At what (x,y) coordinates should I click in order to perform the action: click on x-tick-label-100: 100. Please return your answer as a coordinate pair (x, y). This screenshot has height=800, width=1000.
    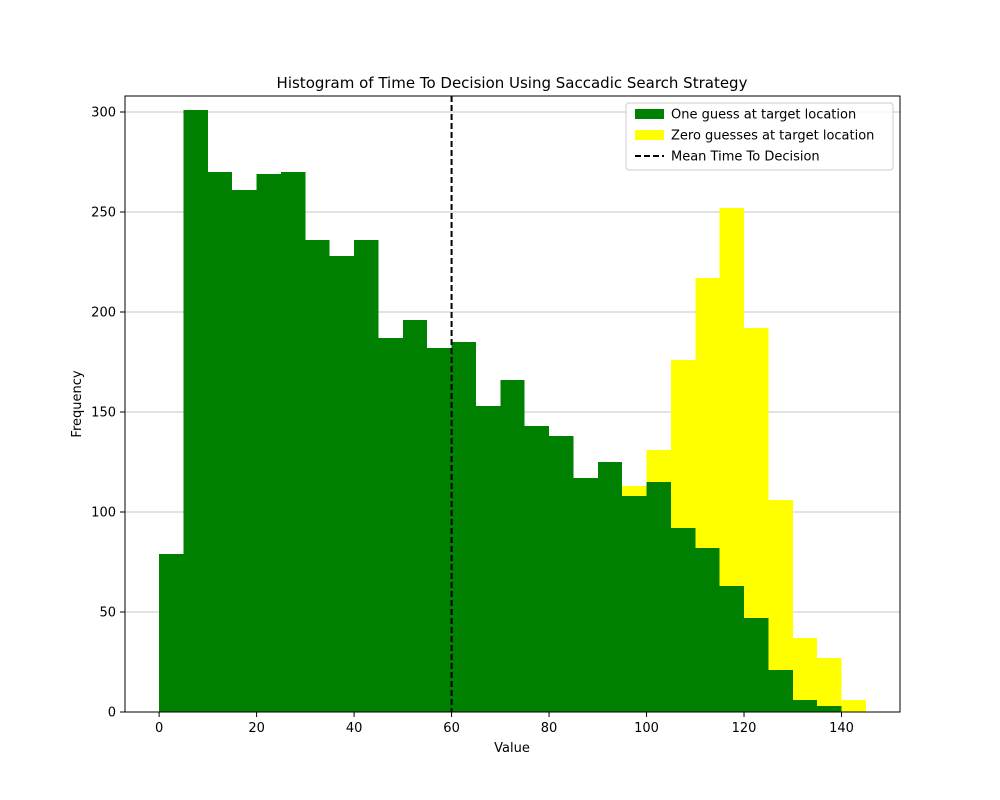
    Looking at the image, I should click on (646, 728).